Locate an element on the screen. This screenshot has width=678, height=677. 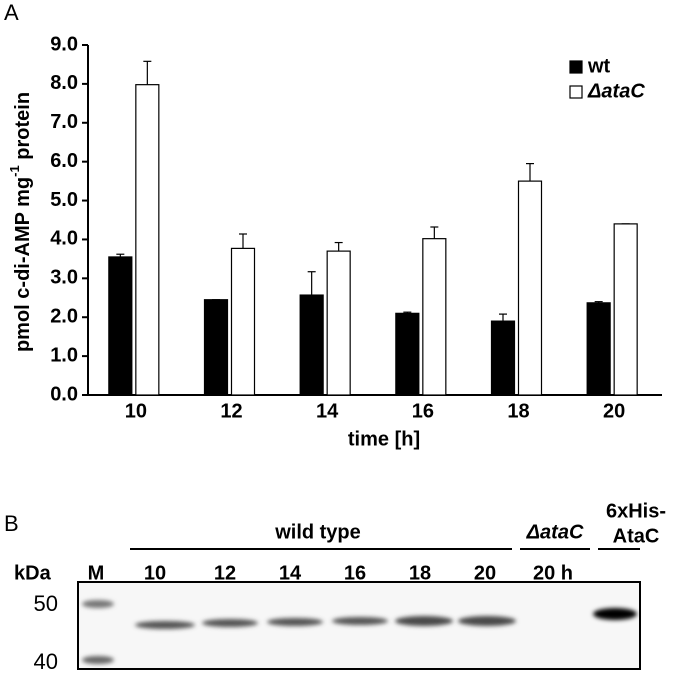
mutant-lane-label: 20 h is located at coordinates (553, 573).